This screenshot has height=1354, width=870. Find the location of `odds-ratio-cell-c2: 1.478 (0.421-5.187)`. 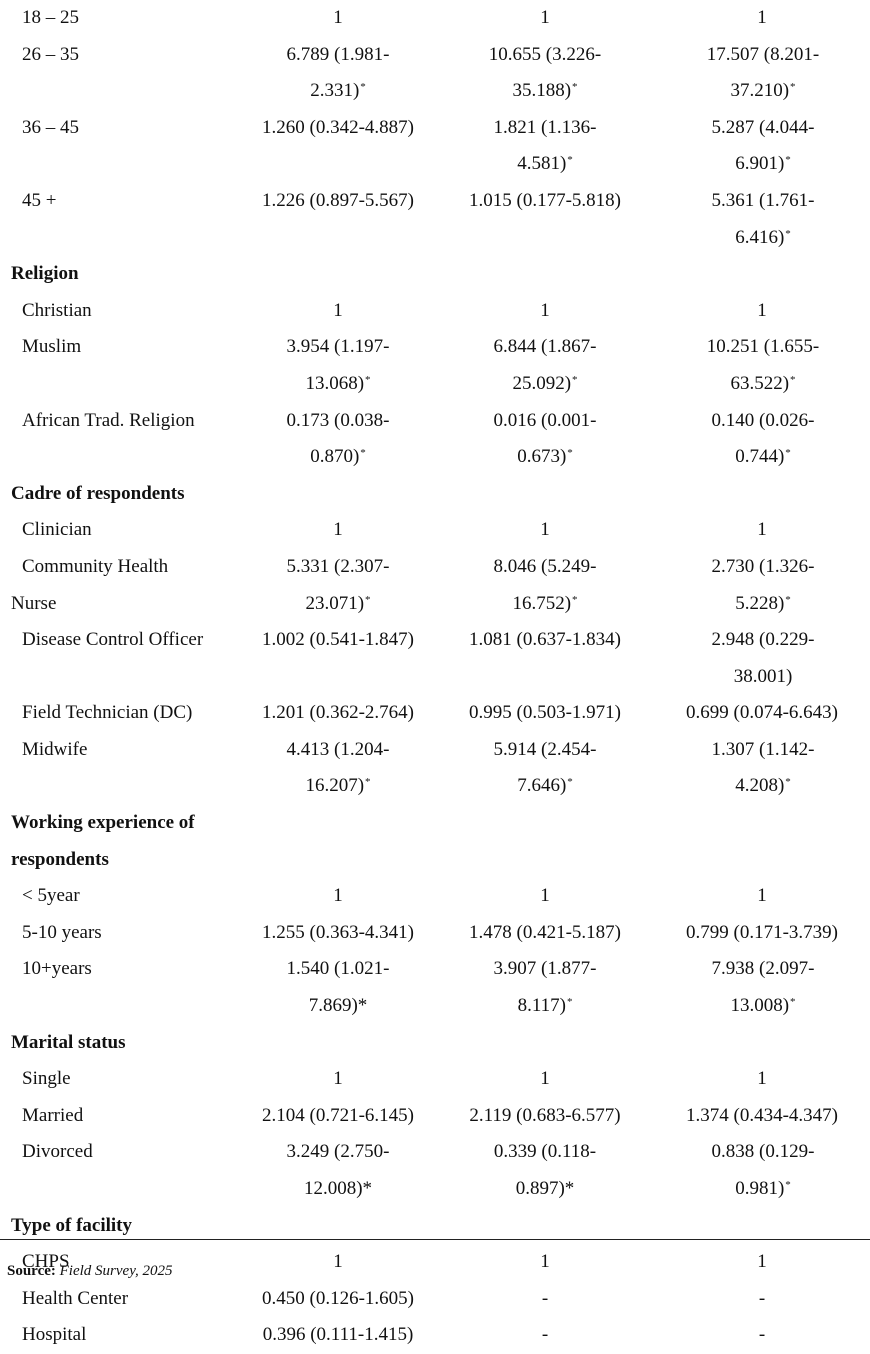

odds-ratio-cell-c2: 1.478 (0.421-5.187) is located at coordinates (545, 933).